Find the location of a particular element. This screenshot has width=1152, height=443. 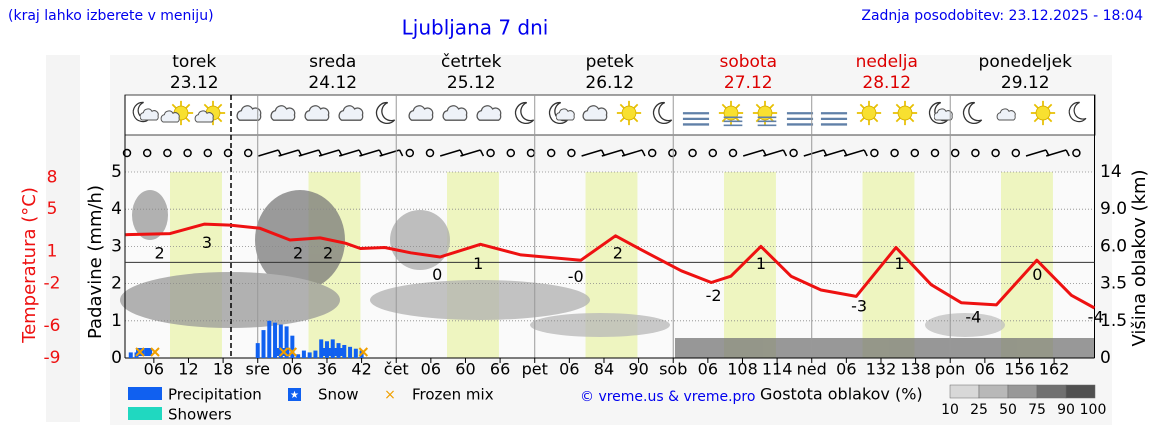

day-name: ponedeljek is located at coordinates (1026, 62).